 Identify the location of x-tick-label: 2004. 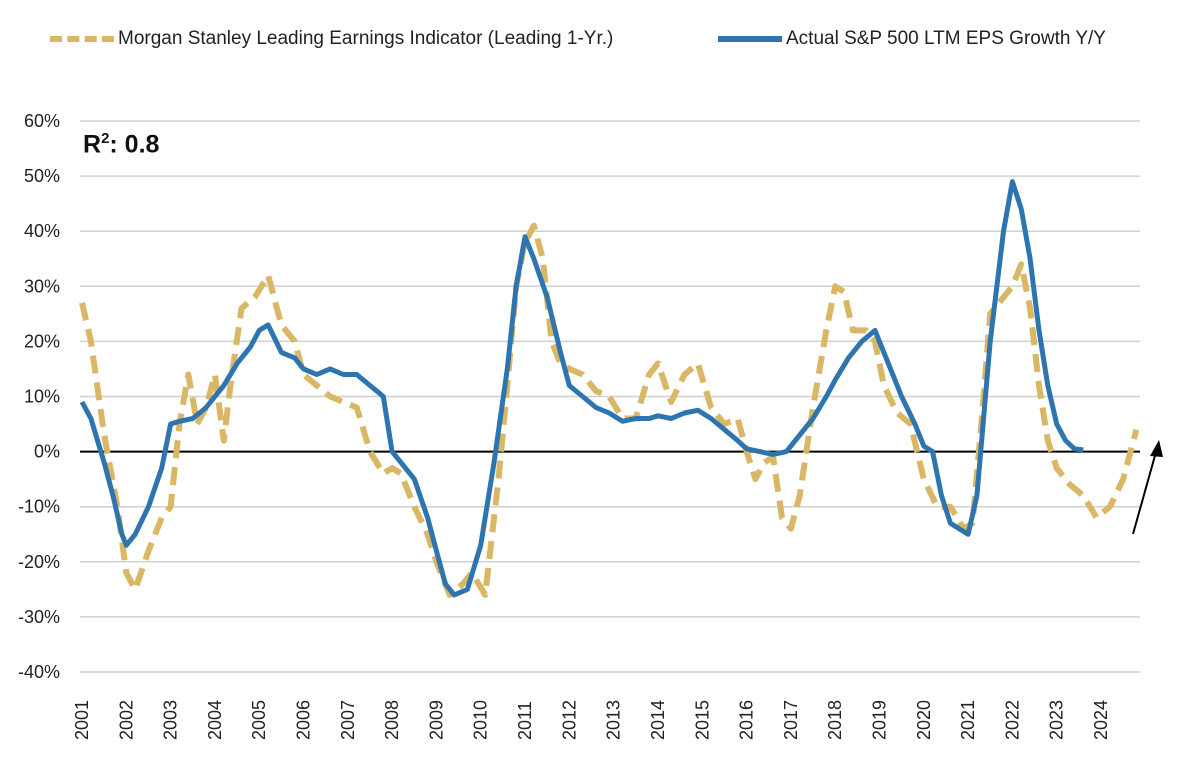
(215, 720).